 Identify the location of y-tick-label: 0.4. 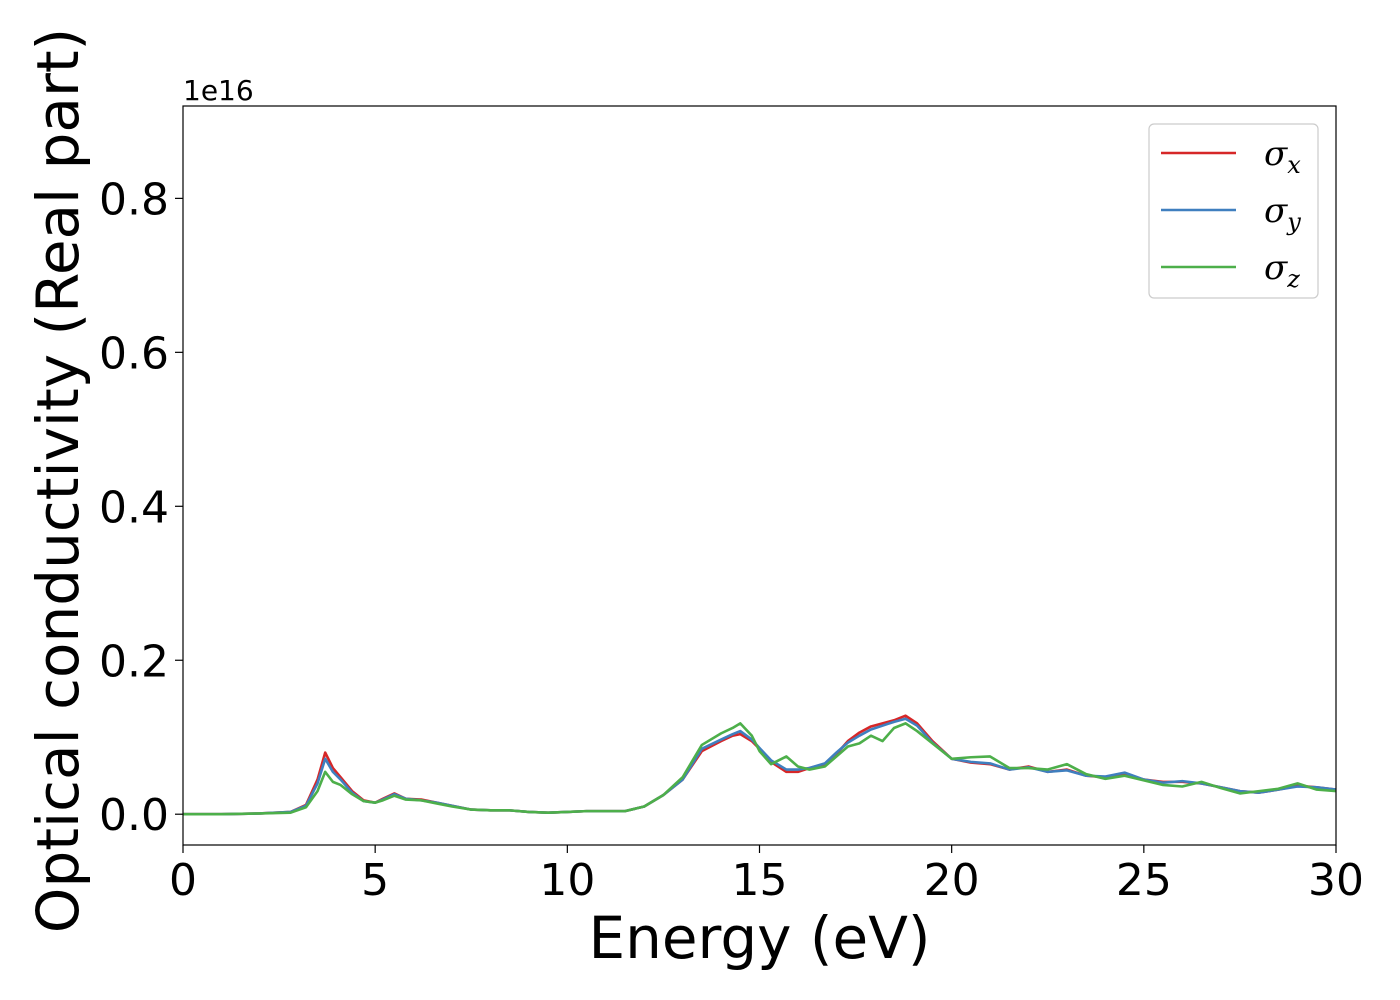
(134, 507).